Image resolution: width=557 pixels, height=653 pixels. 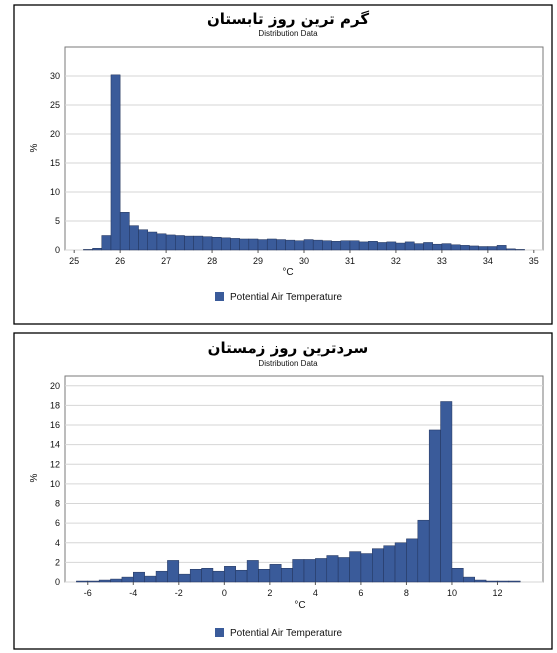 What do you see at coordinates (288, 348) in the screenshot?
I see `winter-chart-title: سردترین روز زمستان` at bounding box center [288, 348].